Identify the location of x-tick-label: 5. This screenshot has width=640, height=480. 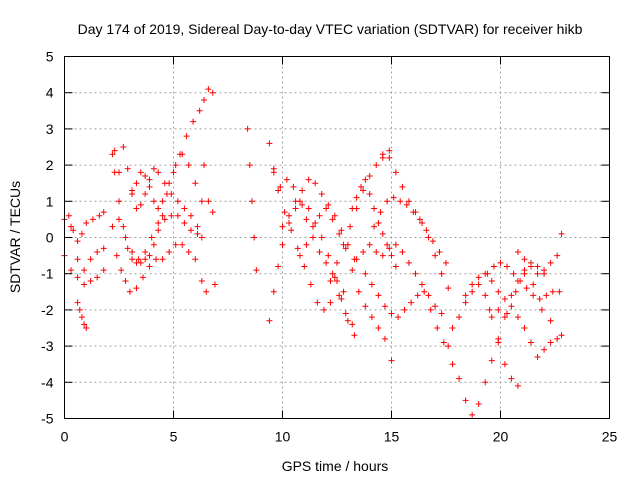
(174, 437).